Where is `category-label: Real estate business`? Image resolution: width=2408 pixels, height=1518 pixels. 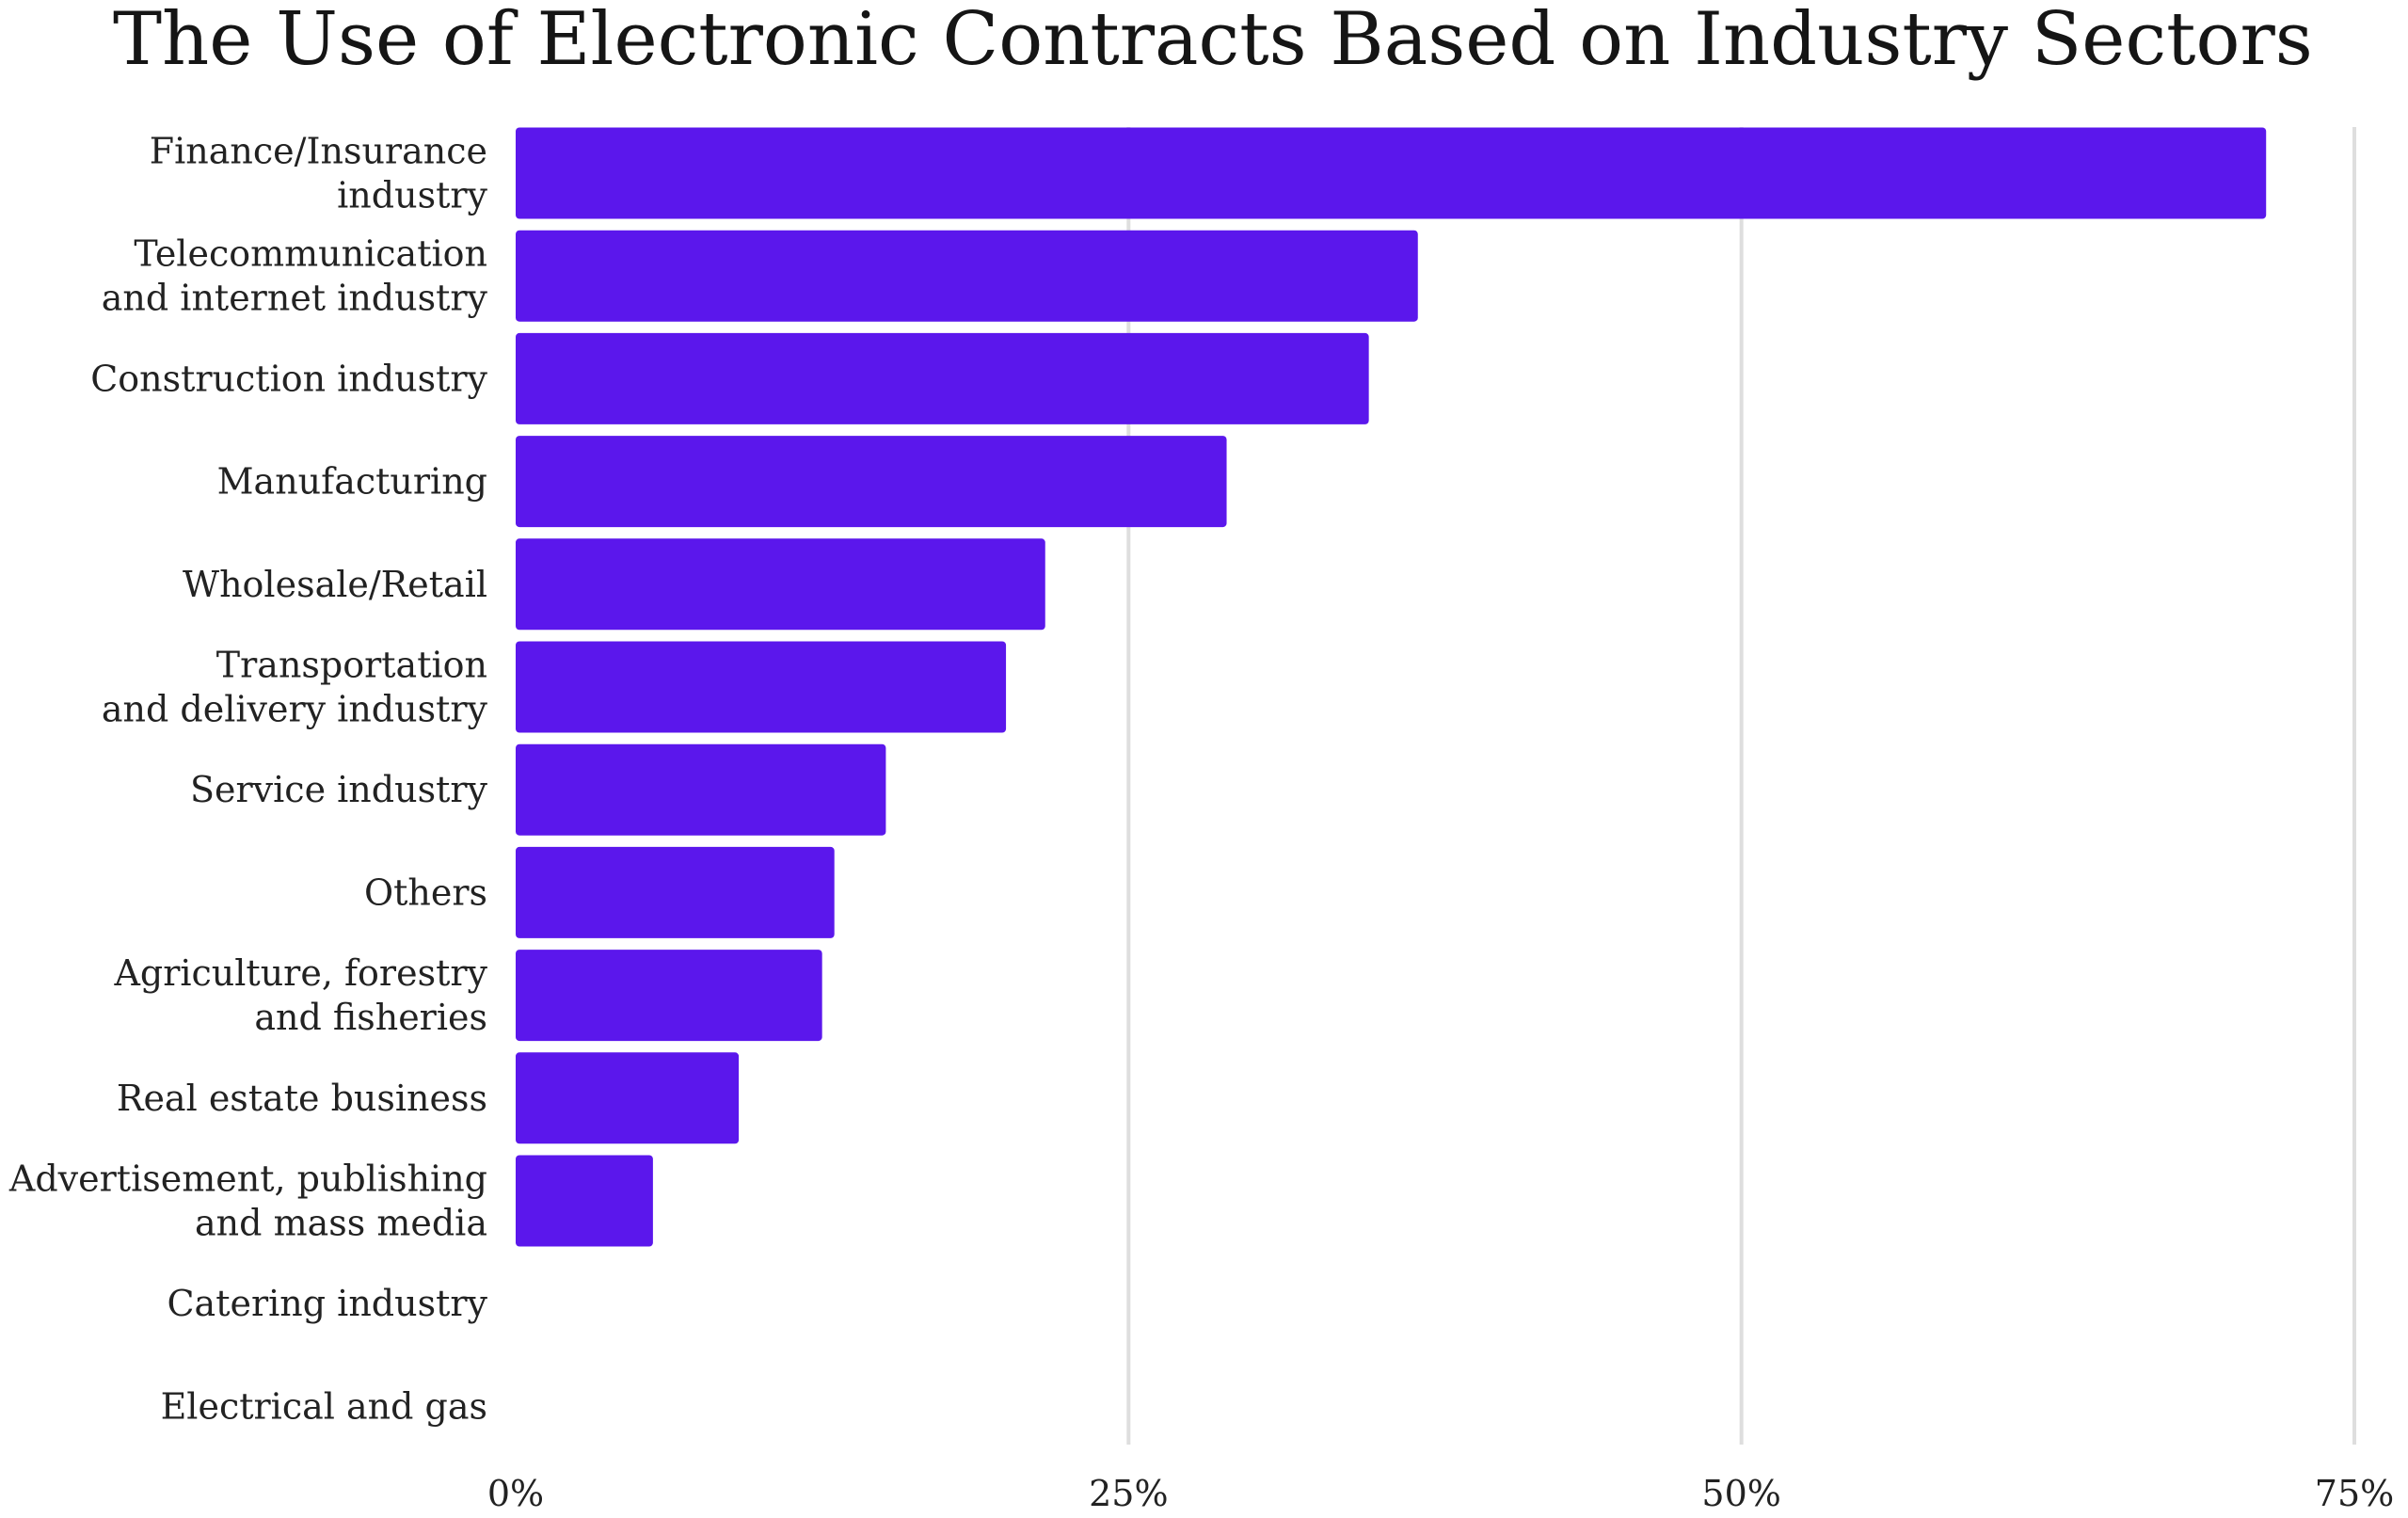
category-label: Real estate business is located at coordinates (302, 1098).